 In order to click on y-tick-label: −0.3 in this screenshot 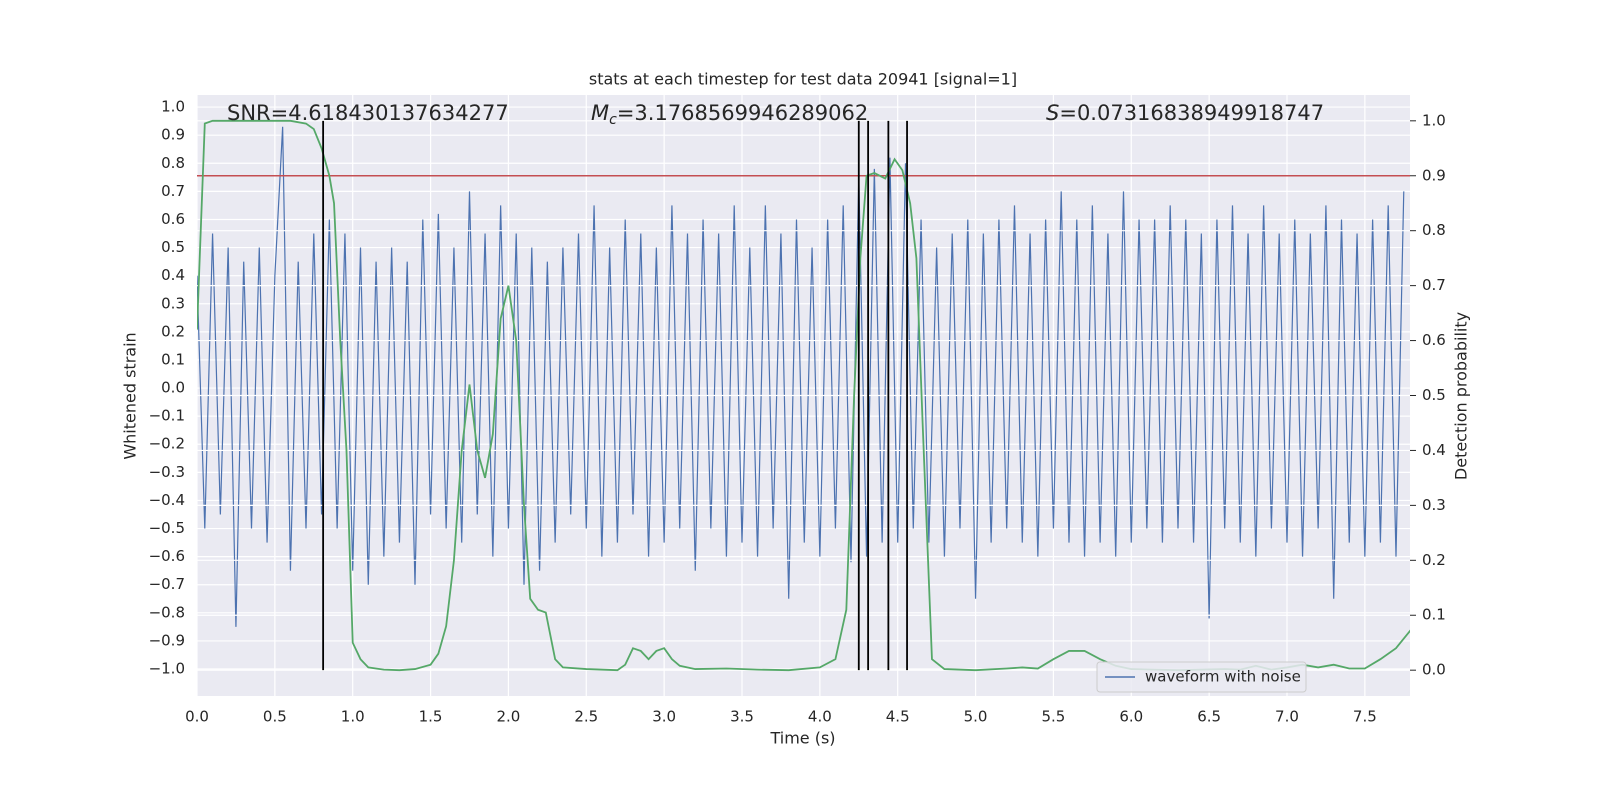, I will do `click(167, 472)`.